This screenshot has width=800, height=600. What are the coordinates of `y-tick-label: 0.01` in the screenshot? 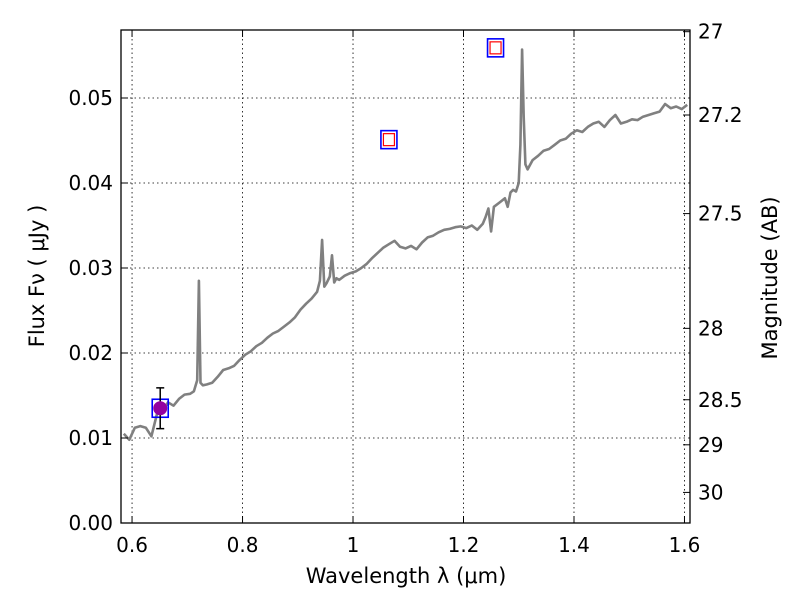 It's located at (90, 438).